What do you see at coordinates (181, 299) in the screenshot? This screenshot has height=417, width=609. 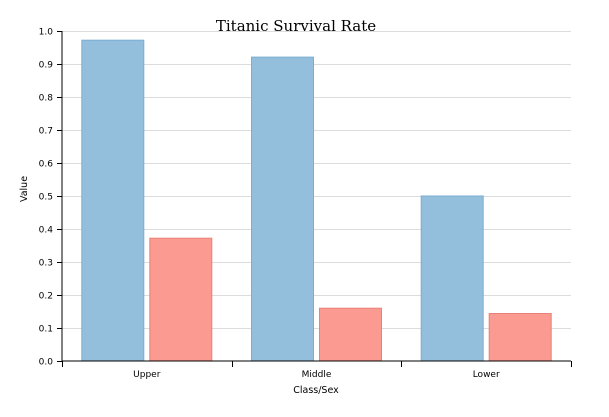 I see `bar-upper-male` at bounding box center [181, 299].